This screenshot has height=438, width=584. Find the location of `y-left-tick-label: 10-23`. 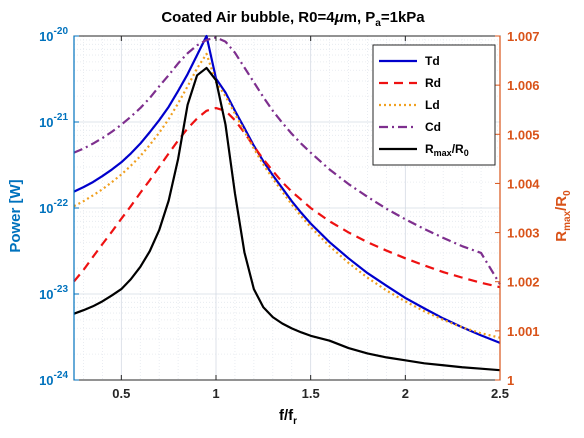

y-left-tick-label: 10-23 is located at coordinates (53, 293).